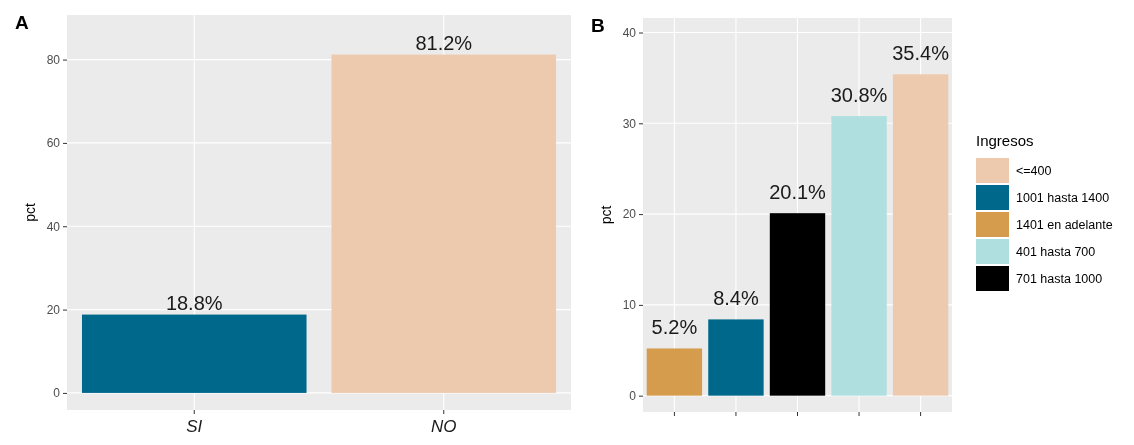 The image size is (1134, 445). I want to click on chart-title: B, so click(598, 25).